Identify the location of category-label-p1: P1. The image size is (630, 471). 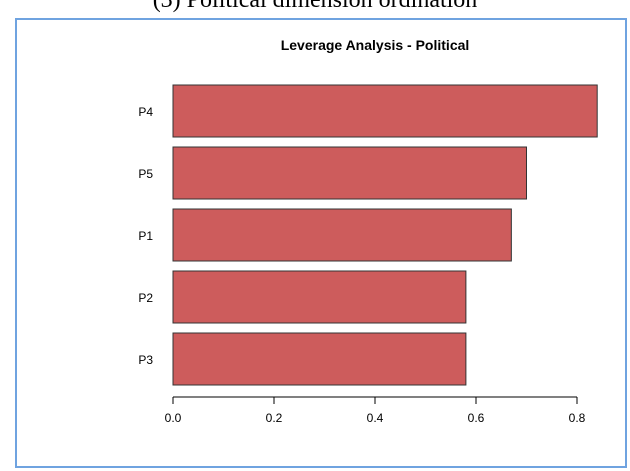
(145, 236).